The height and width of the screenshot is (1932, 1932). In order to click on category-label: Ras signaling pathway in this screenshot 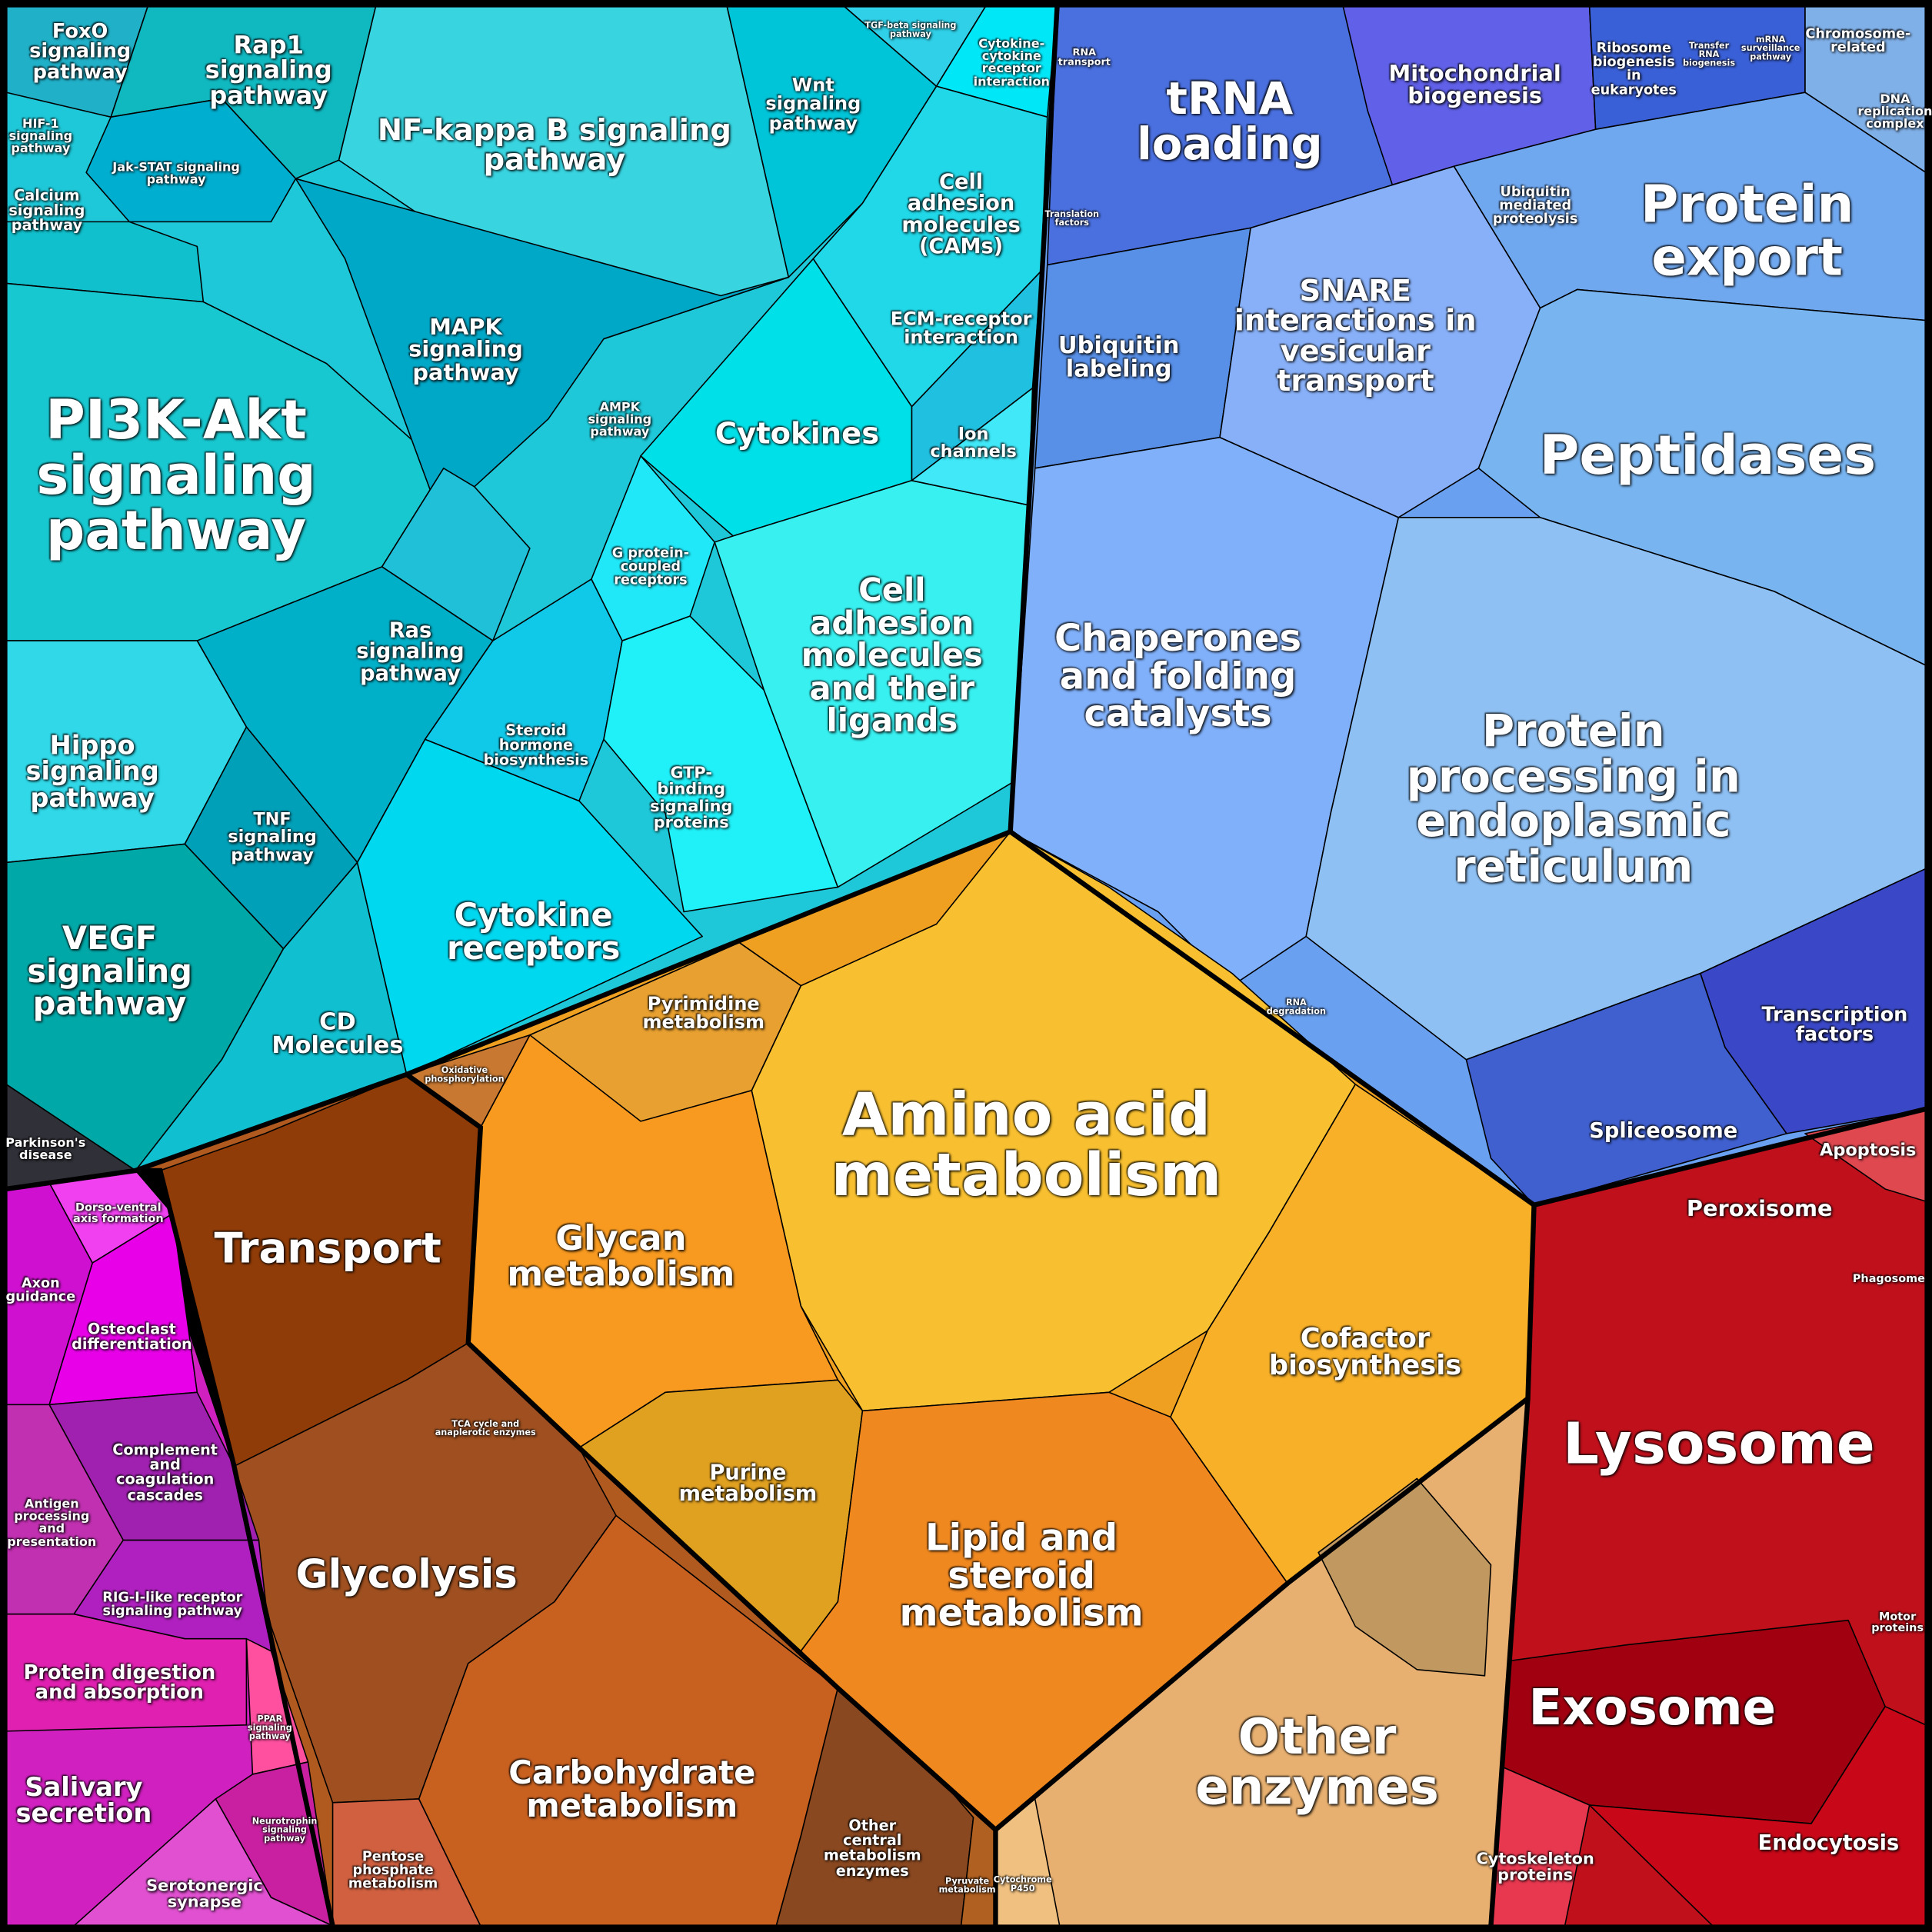, I will do `click(410, 652)`.